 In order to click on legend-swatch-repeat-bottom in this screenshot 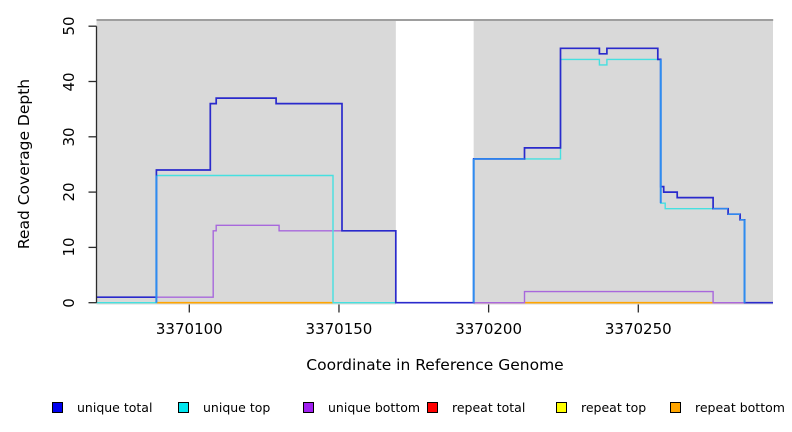, I will do `click(675, 407)`.